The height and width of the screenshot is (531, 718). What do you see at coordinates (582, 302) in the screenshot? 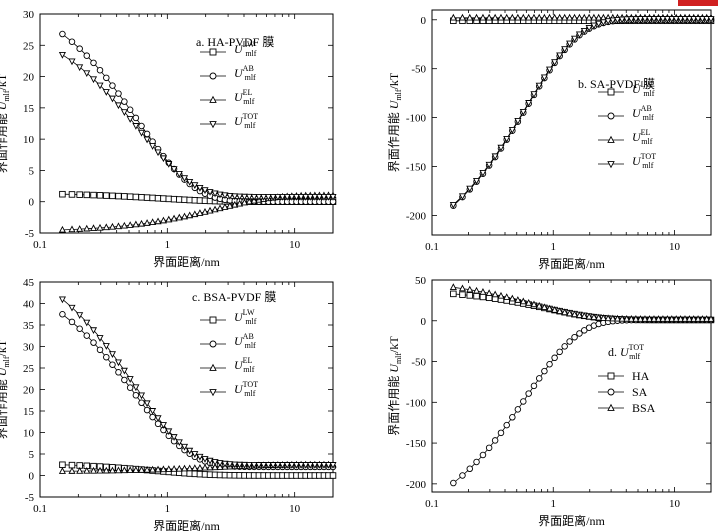
I see `series-BSA` at bounding box center [582, 302].